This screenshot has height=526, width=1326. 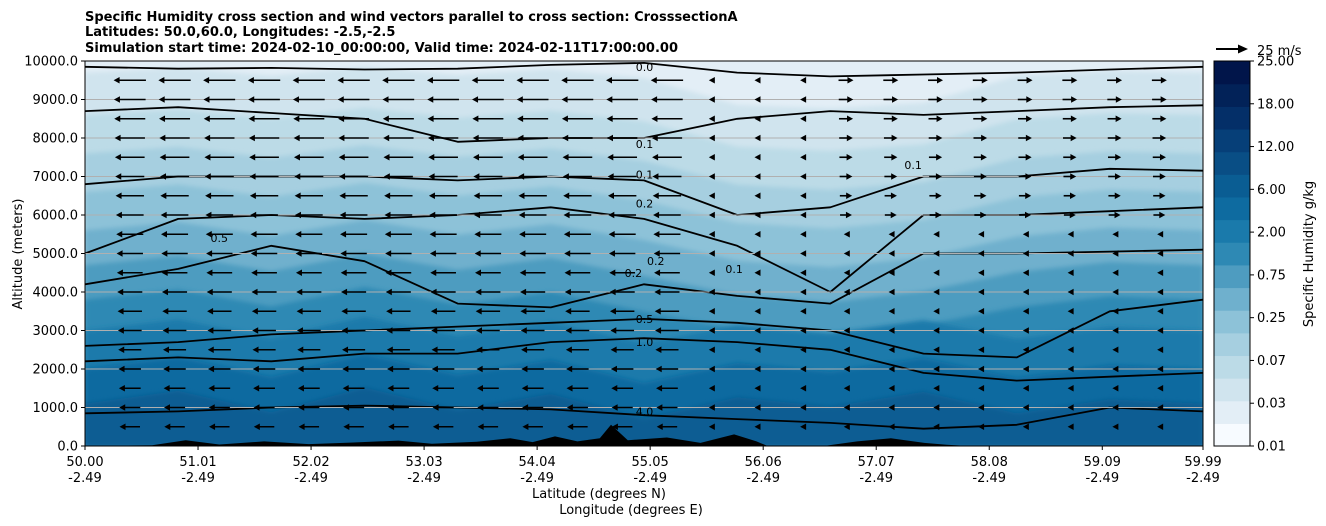 I want to click on colorbar-tick-label: 0.75, so click(x=1271, y=275).